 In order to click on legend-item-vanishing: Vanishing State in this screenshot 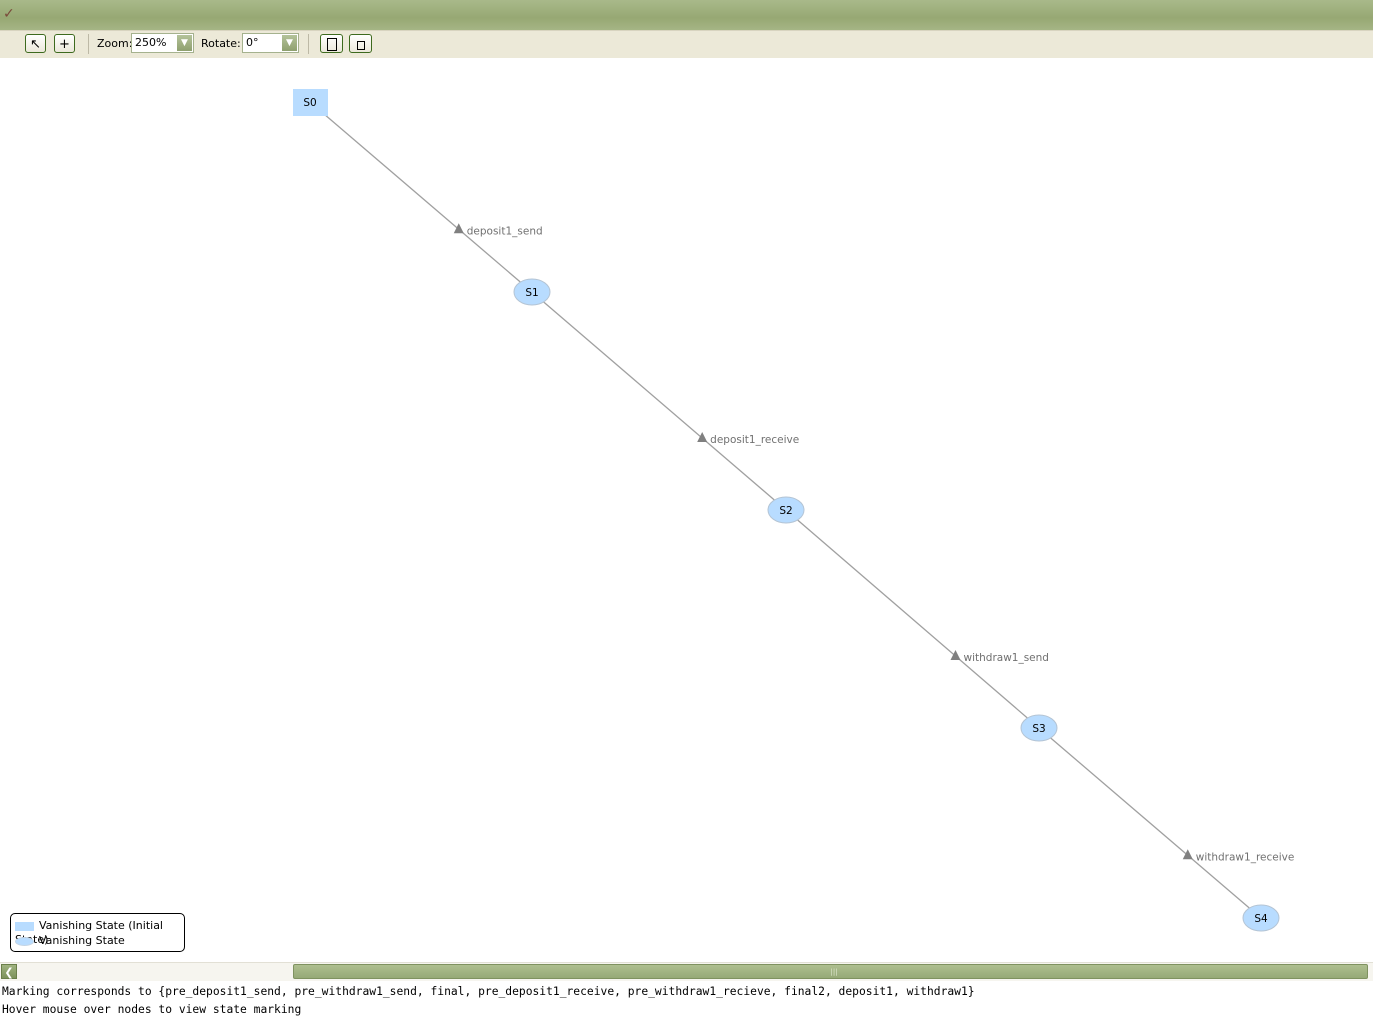, I will do `click(70, 941)`.